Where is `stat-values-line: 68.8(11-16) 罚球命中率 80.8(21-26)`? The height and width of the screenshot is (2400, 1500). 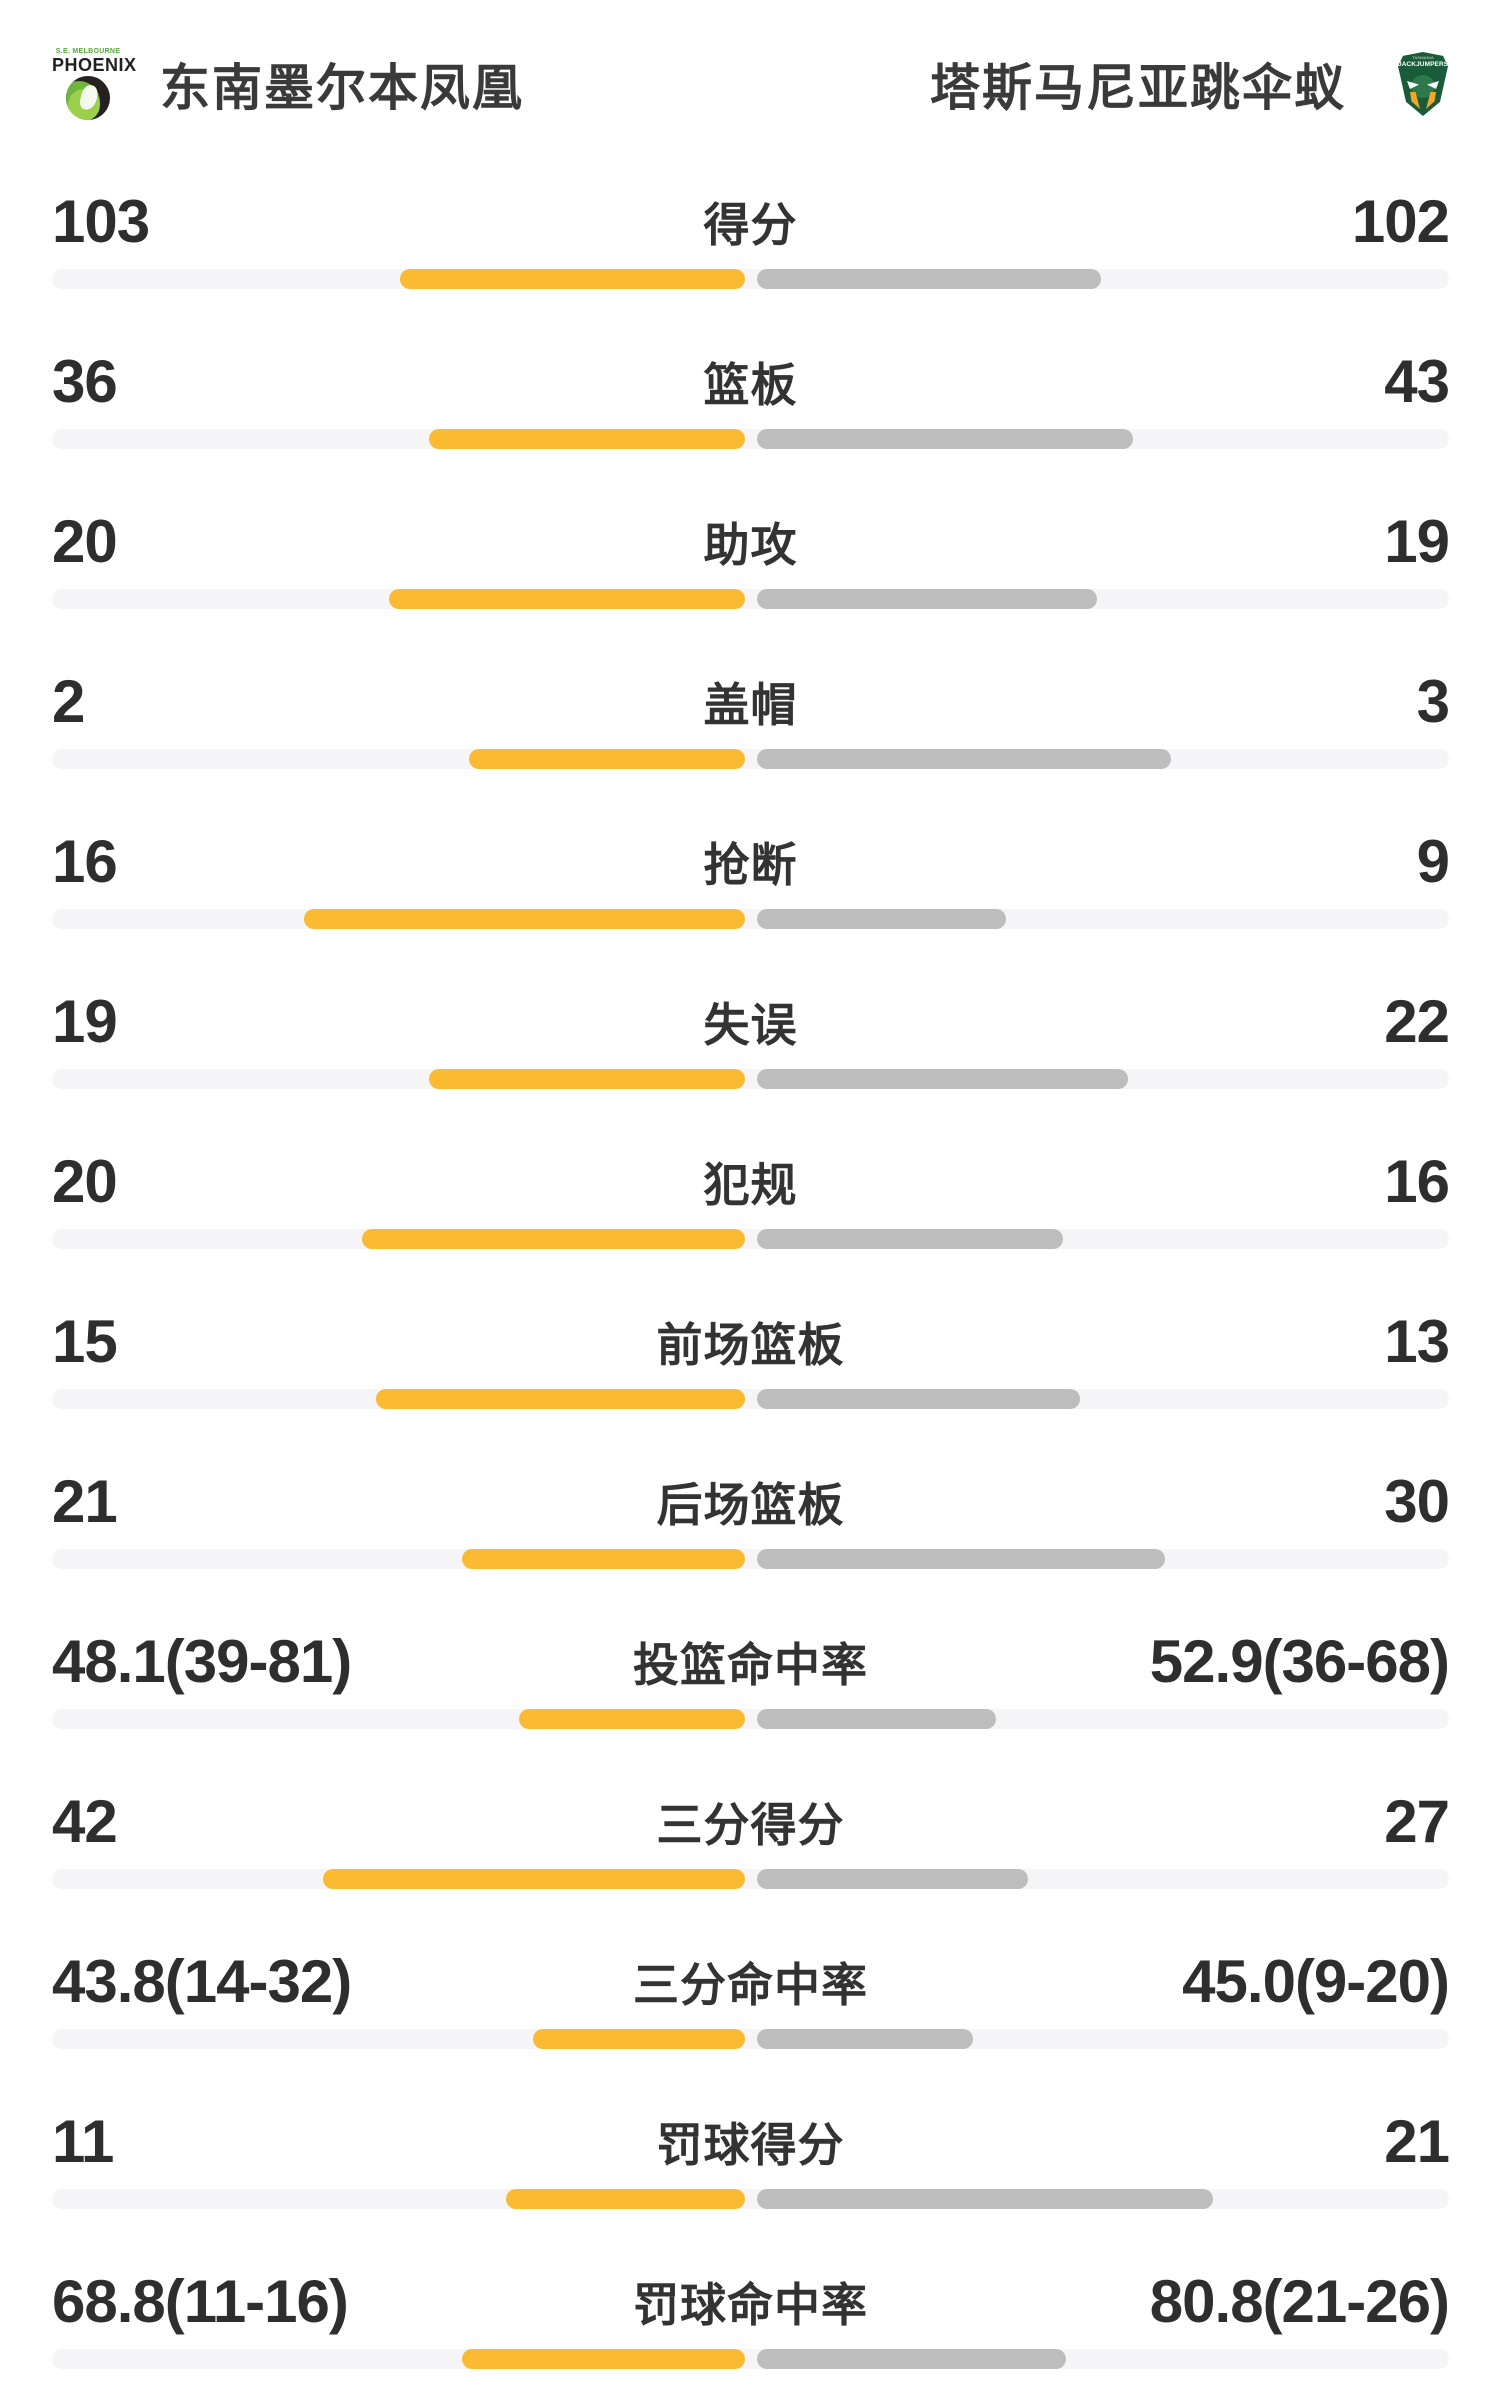 stat-values-line: 68.8(11-16) 罚球命中率 80.8(21-26) is located at coordinates (751, 2302).